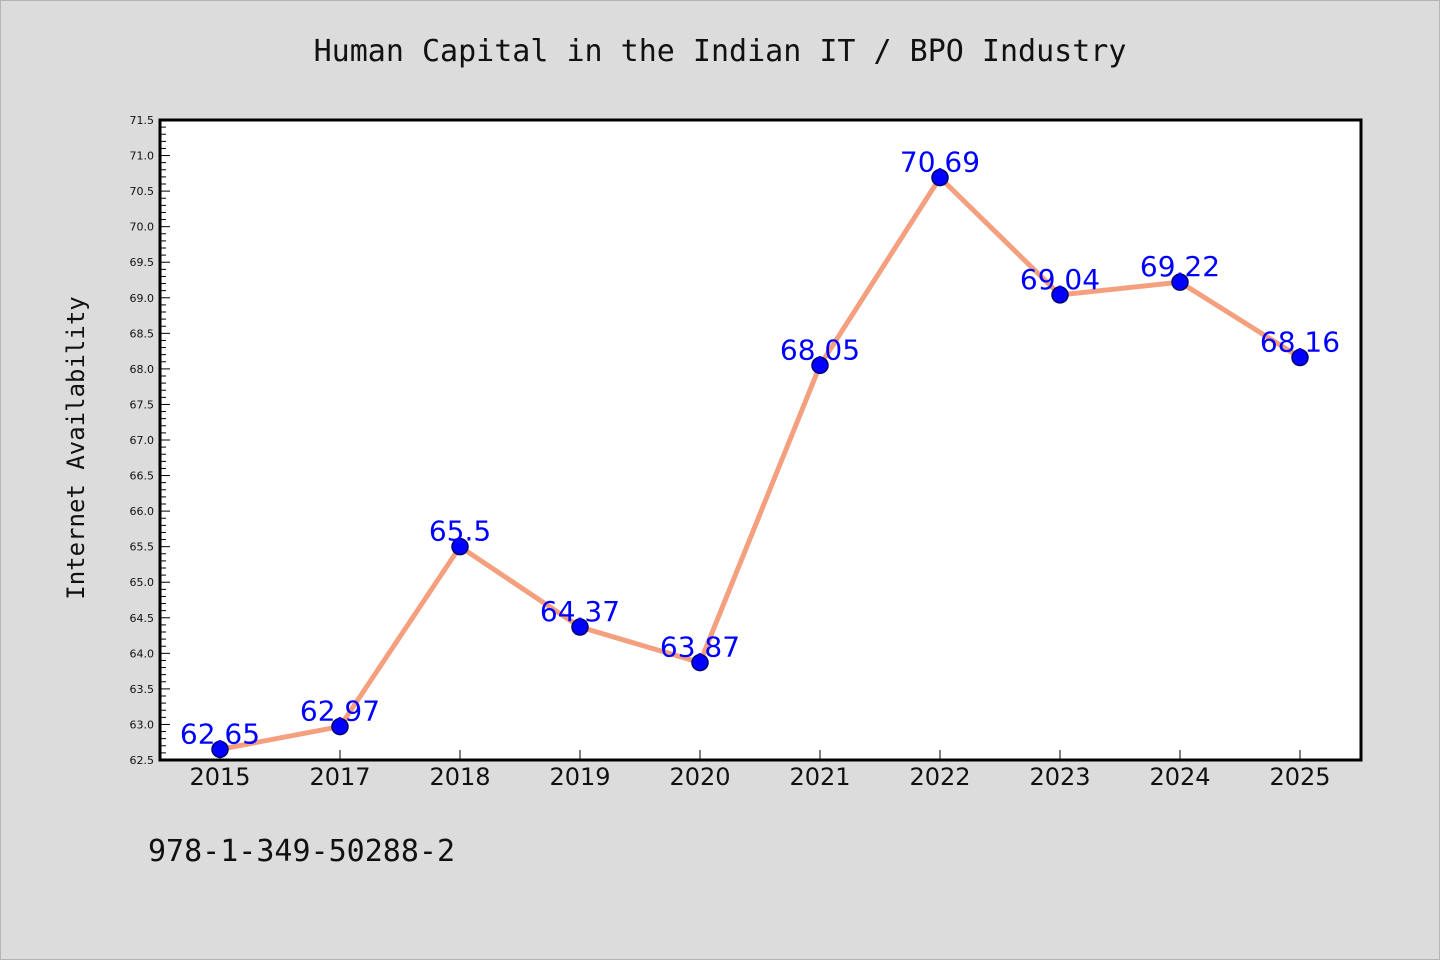 This screenshot has height=960, width=1440. Describe the element at coordinates (142, 262) in the screenshot. I see `y-tick-label: 69.5` at that location.